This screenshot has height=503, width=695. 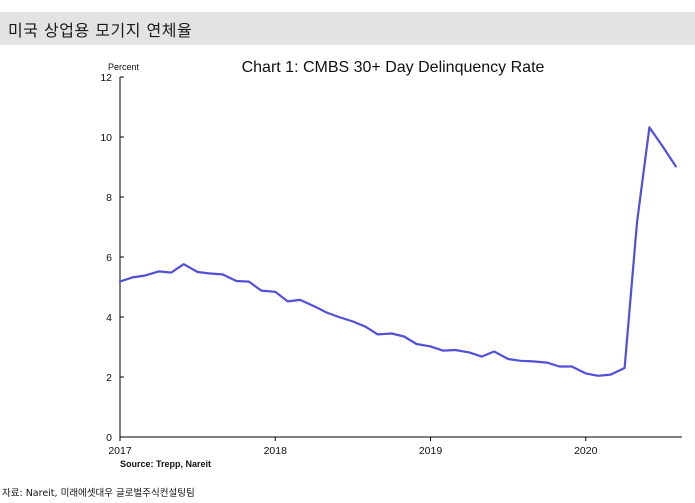 What do you see at coordinates (276, 451) in the screenshot?
I see `x-tick-label: 2018` at bounding box center [276, 451].